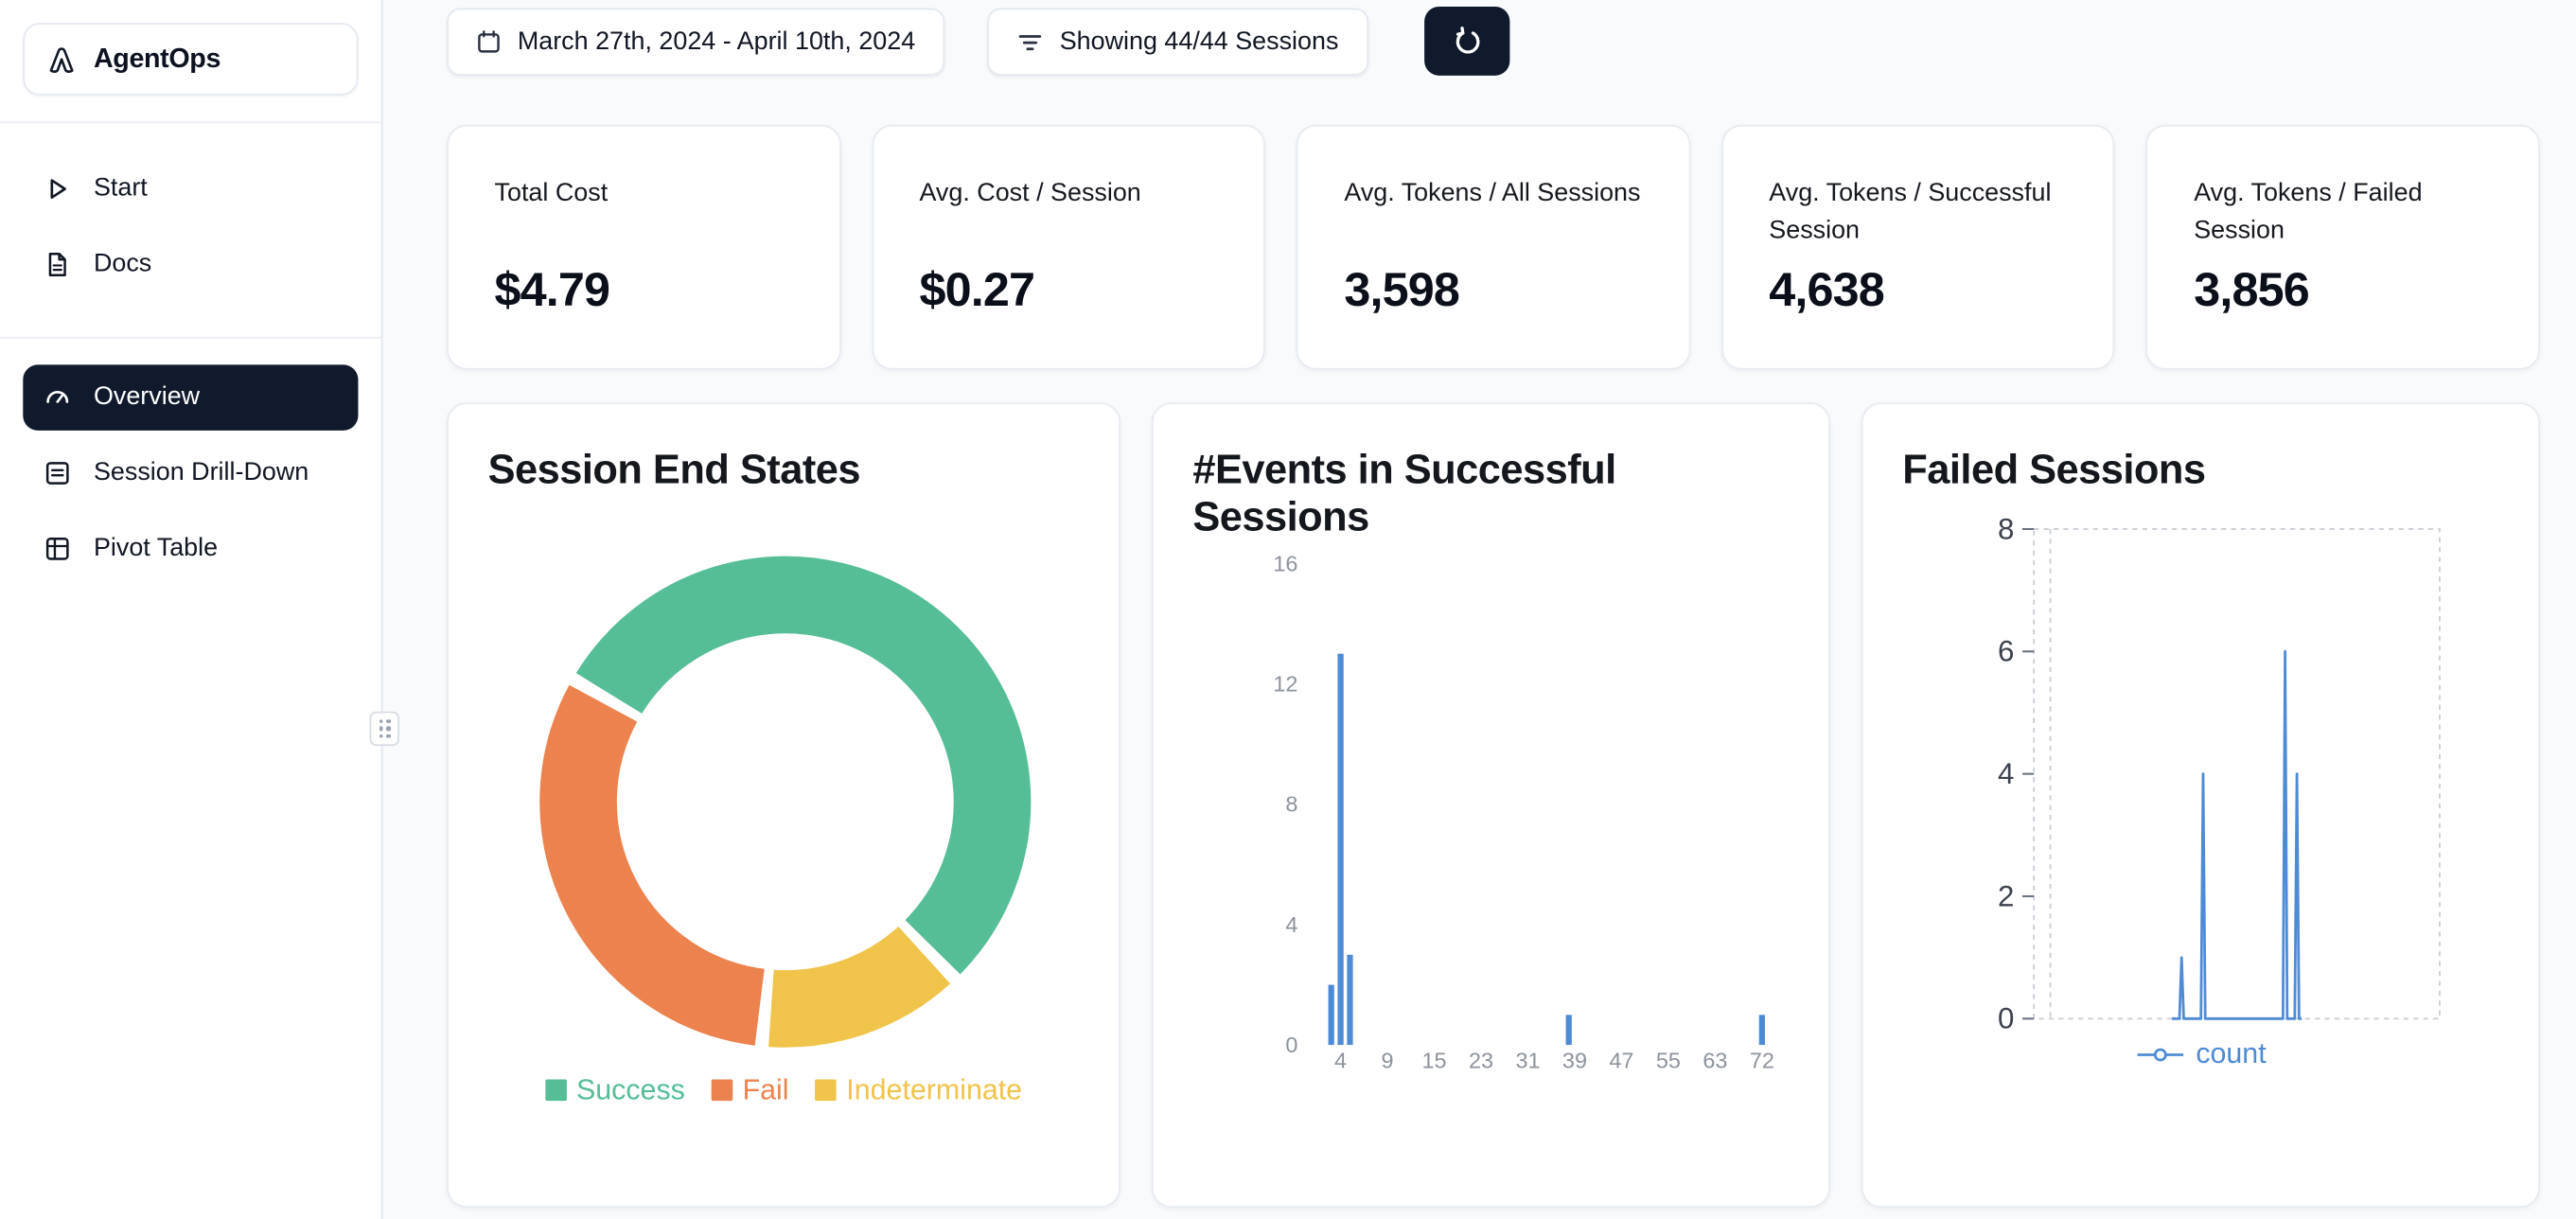  Describe the element at coordinates (1199, 41) in the screenshot. I see `sessions-filter-label: Showing 44/44 Sessions` at that location.